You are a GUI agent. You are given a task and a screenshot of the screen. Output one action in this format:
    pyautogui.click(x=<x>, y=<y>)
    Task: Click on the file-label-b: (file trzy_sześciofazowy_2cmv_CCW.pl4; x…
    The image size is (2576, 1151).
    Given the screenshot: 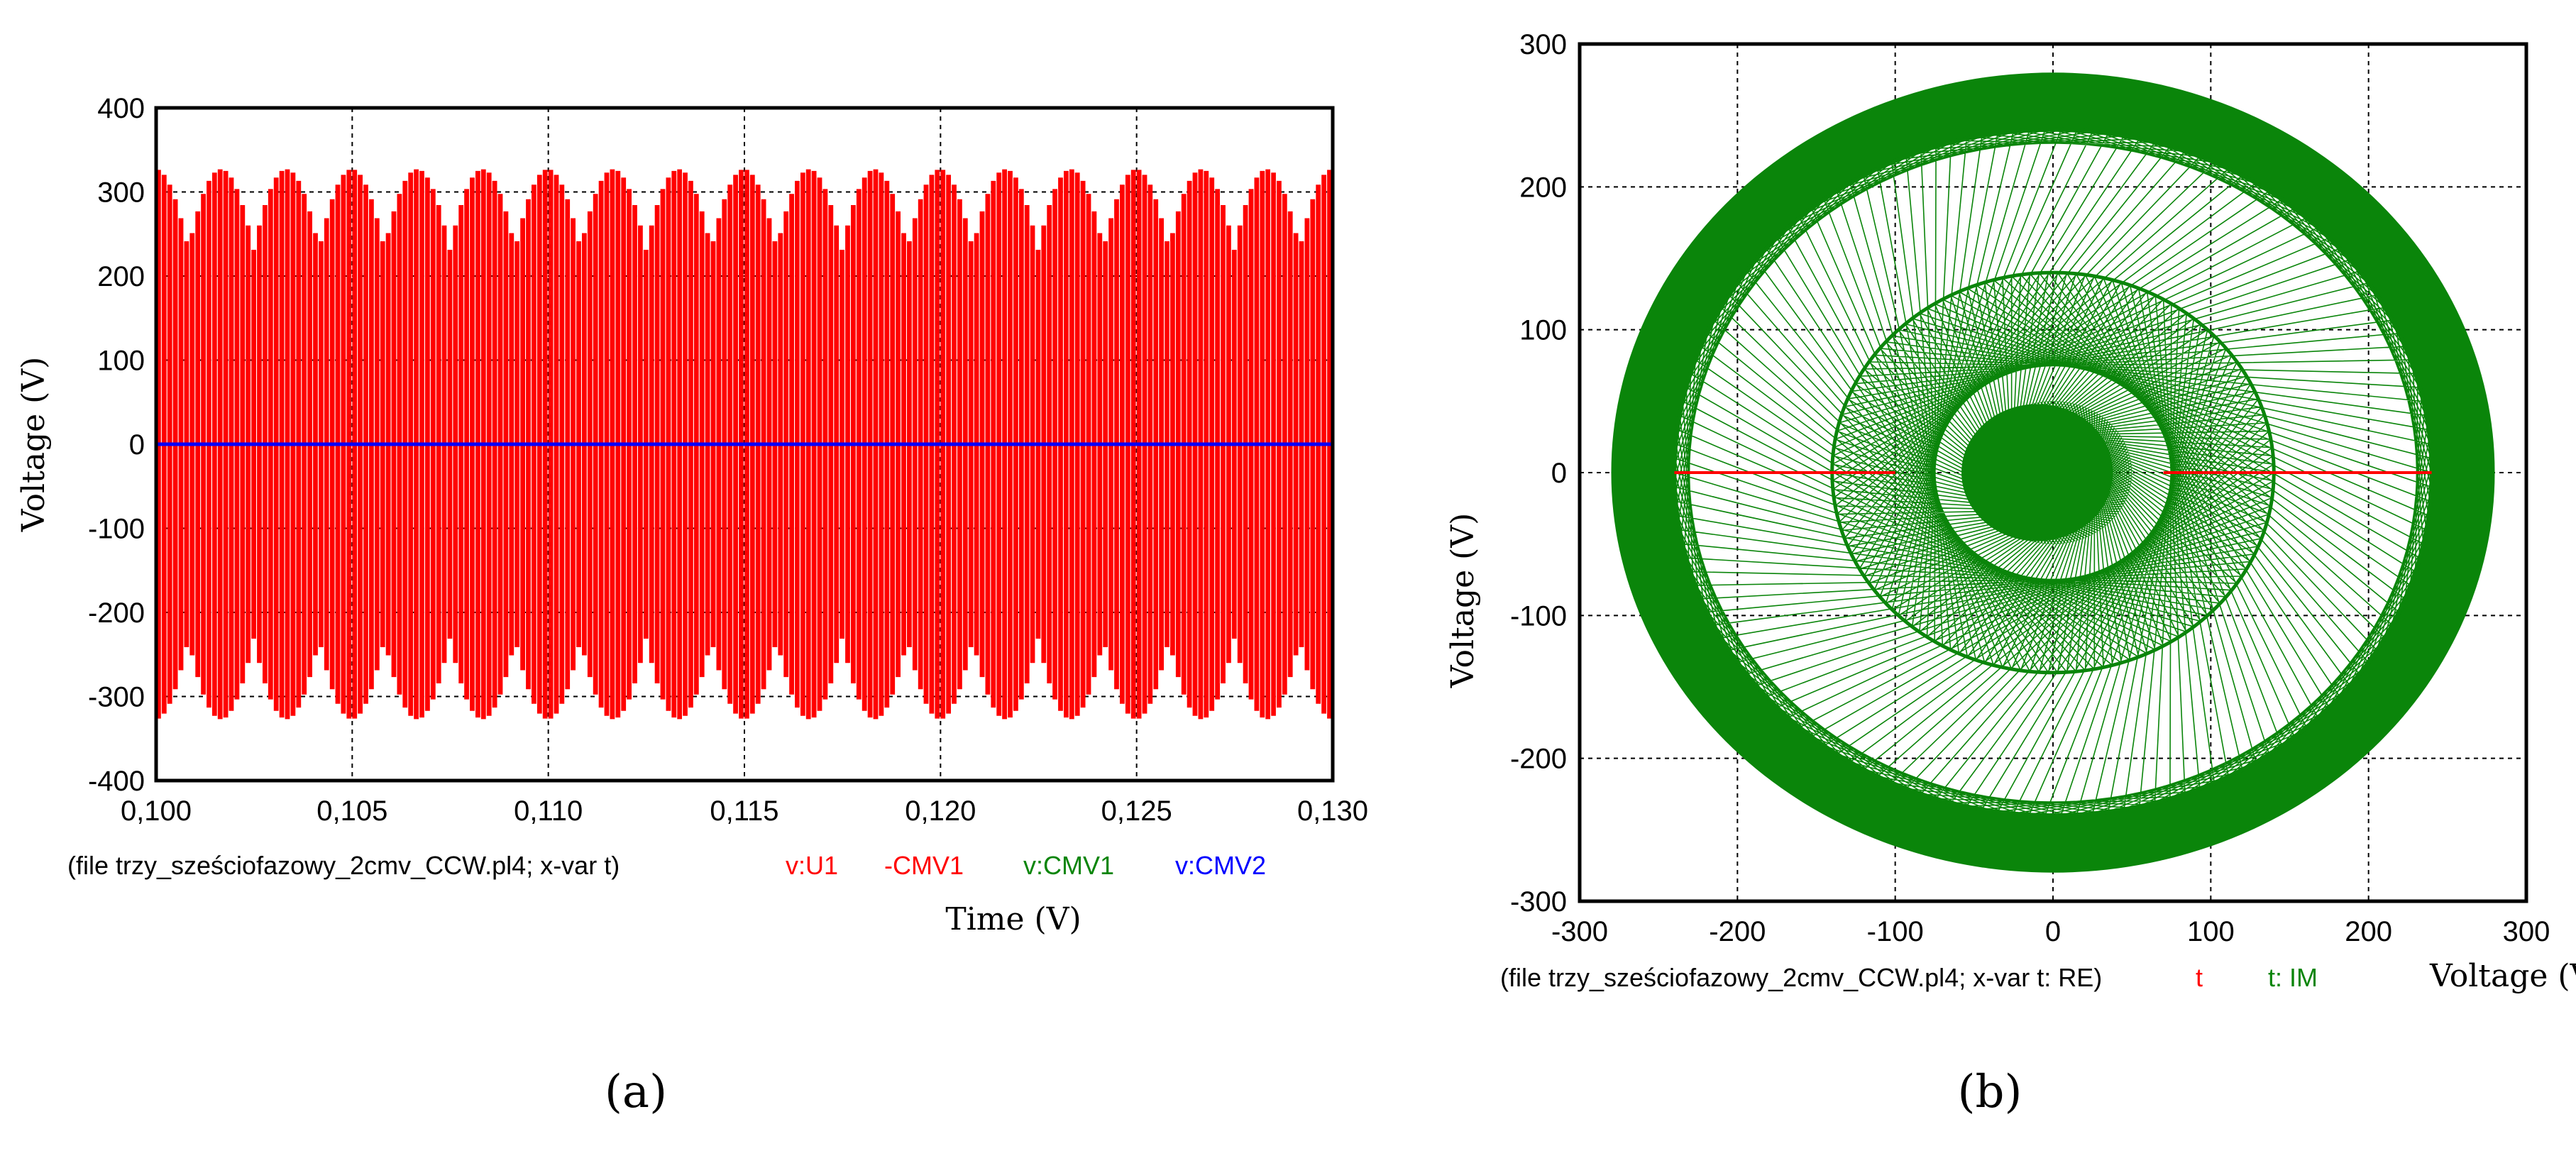 What is the action you would take?
    pyautogui.click(x=1801, y=977)
    